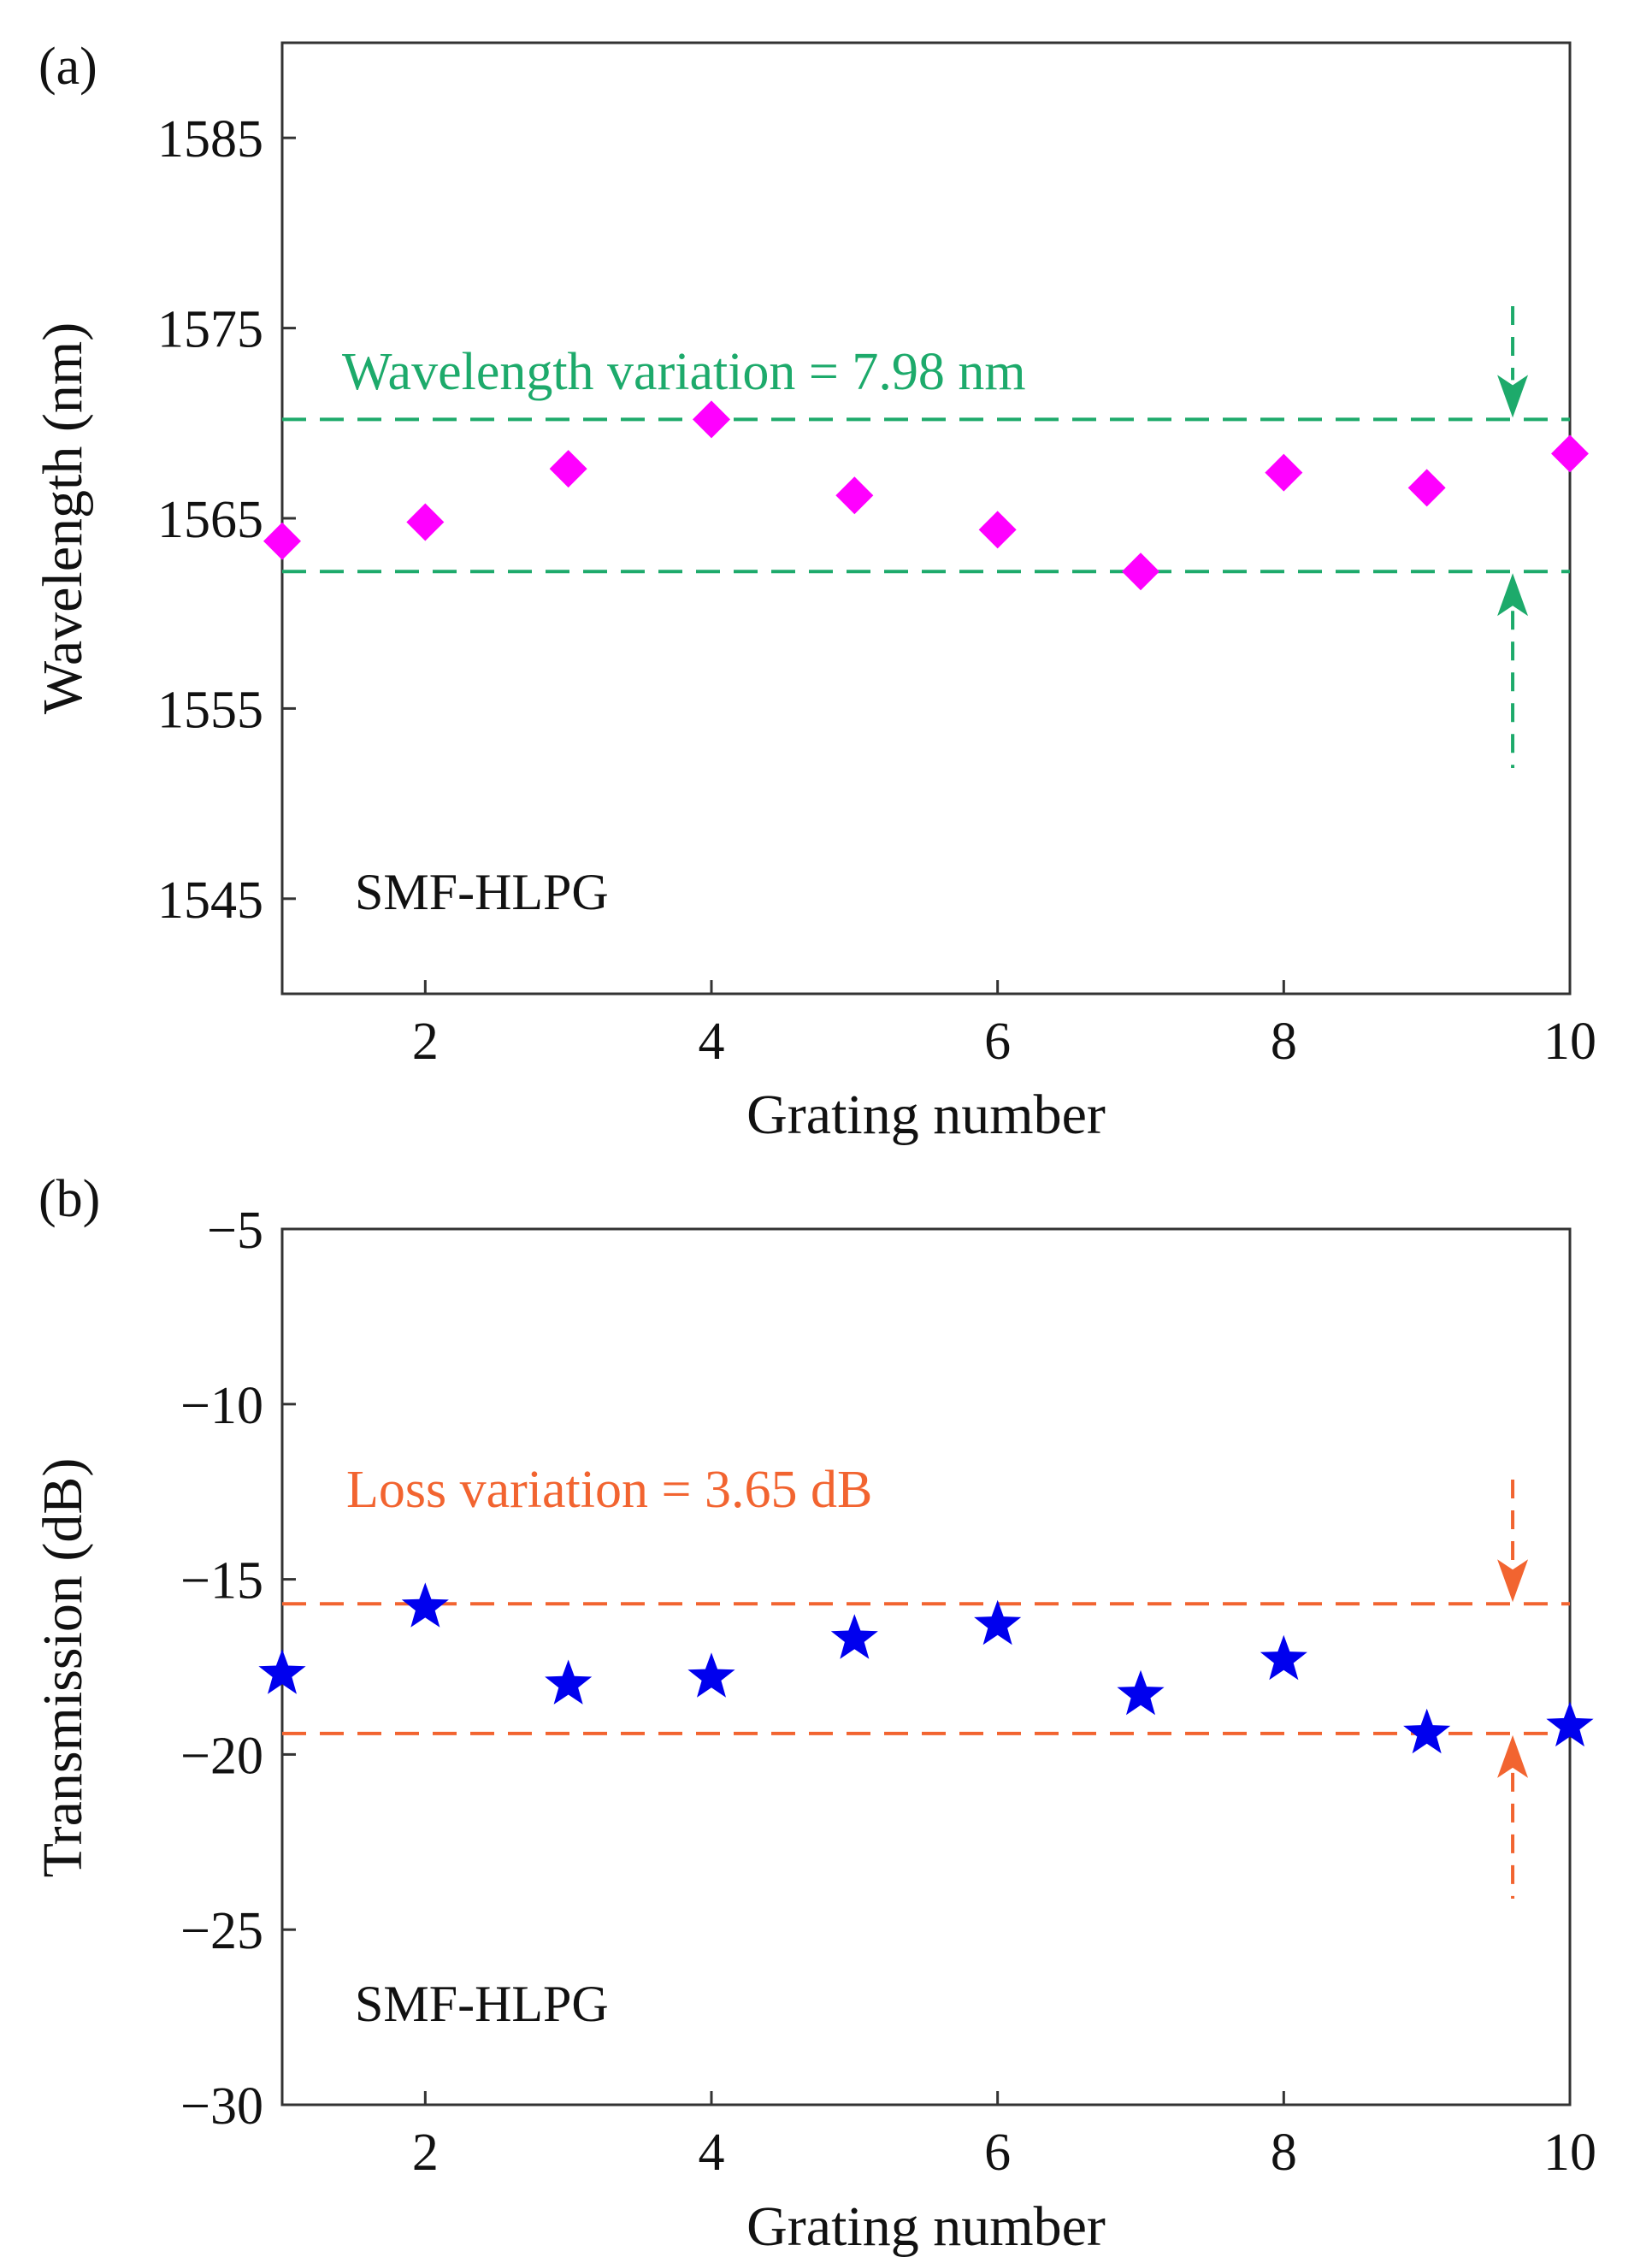 Image resolution: width=1652 pixels, height=2263 pixels. What do you see at coordinates (67, 67) in the screenshot?
I see `panel-a-label: (a)` at bounding box center [67, 67].